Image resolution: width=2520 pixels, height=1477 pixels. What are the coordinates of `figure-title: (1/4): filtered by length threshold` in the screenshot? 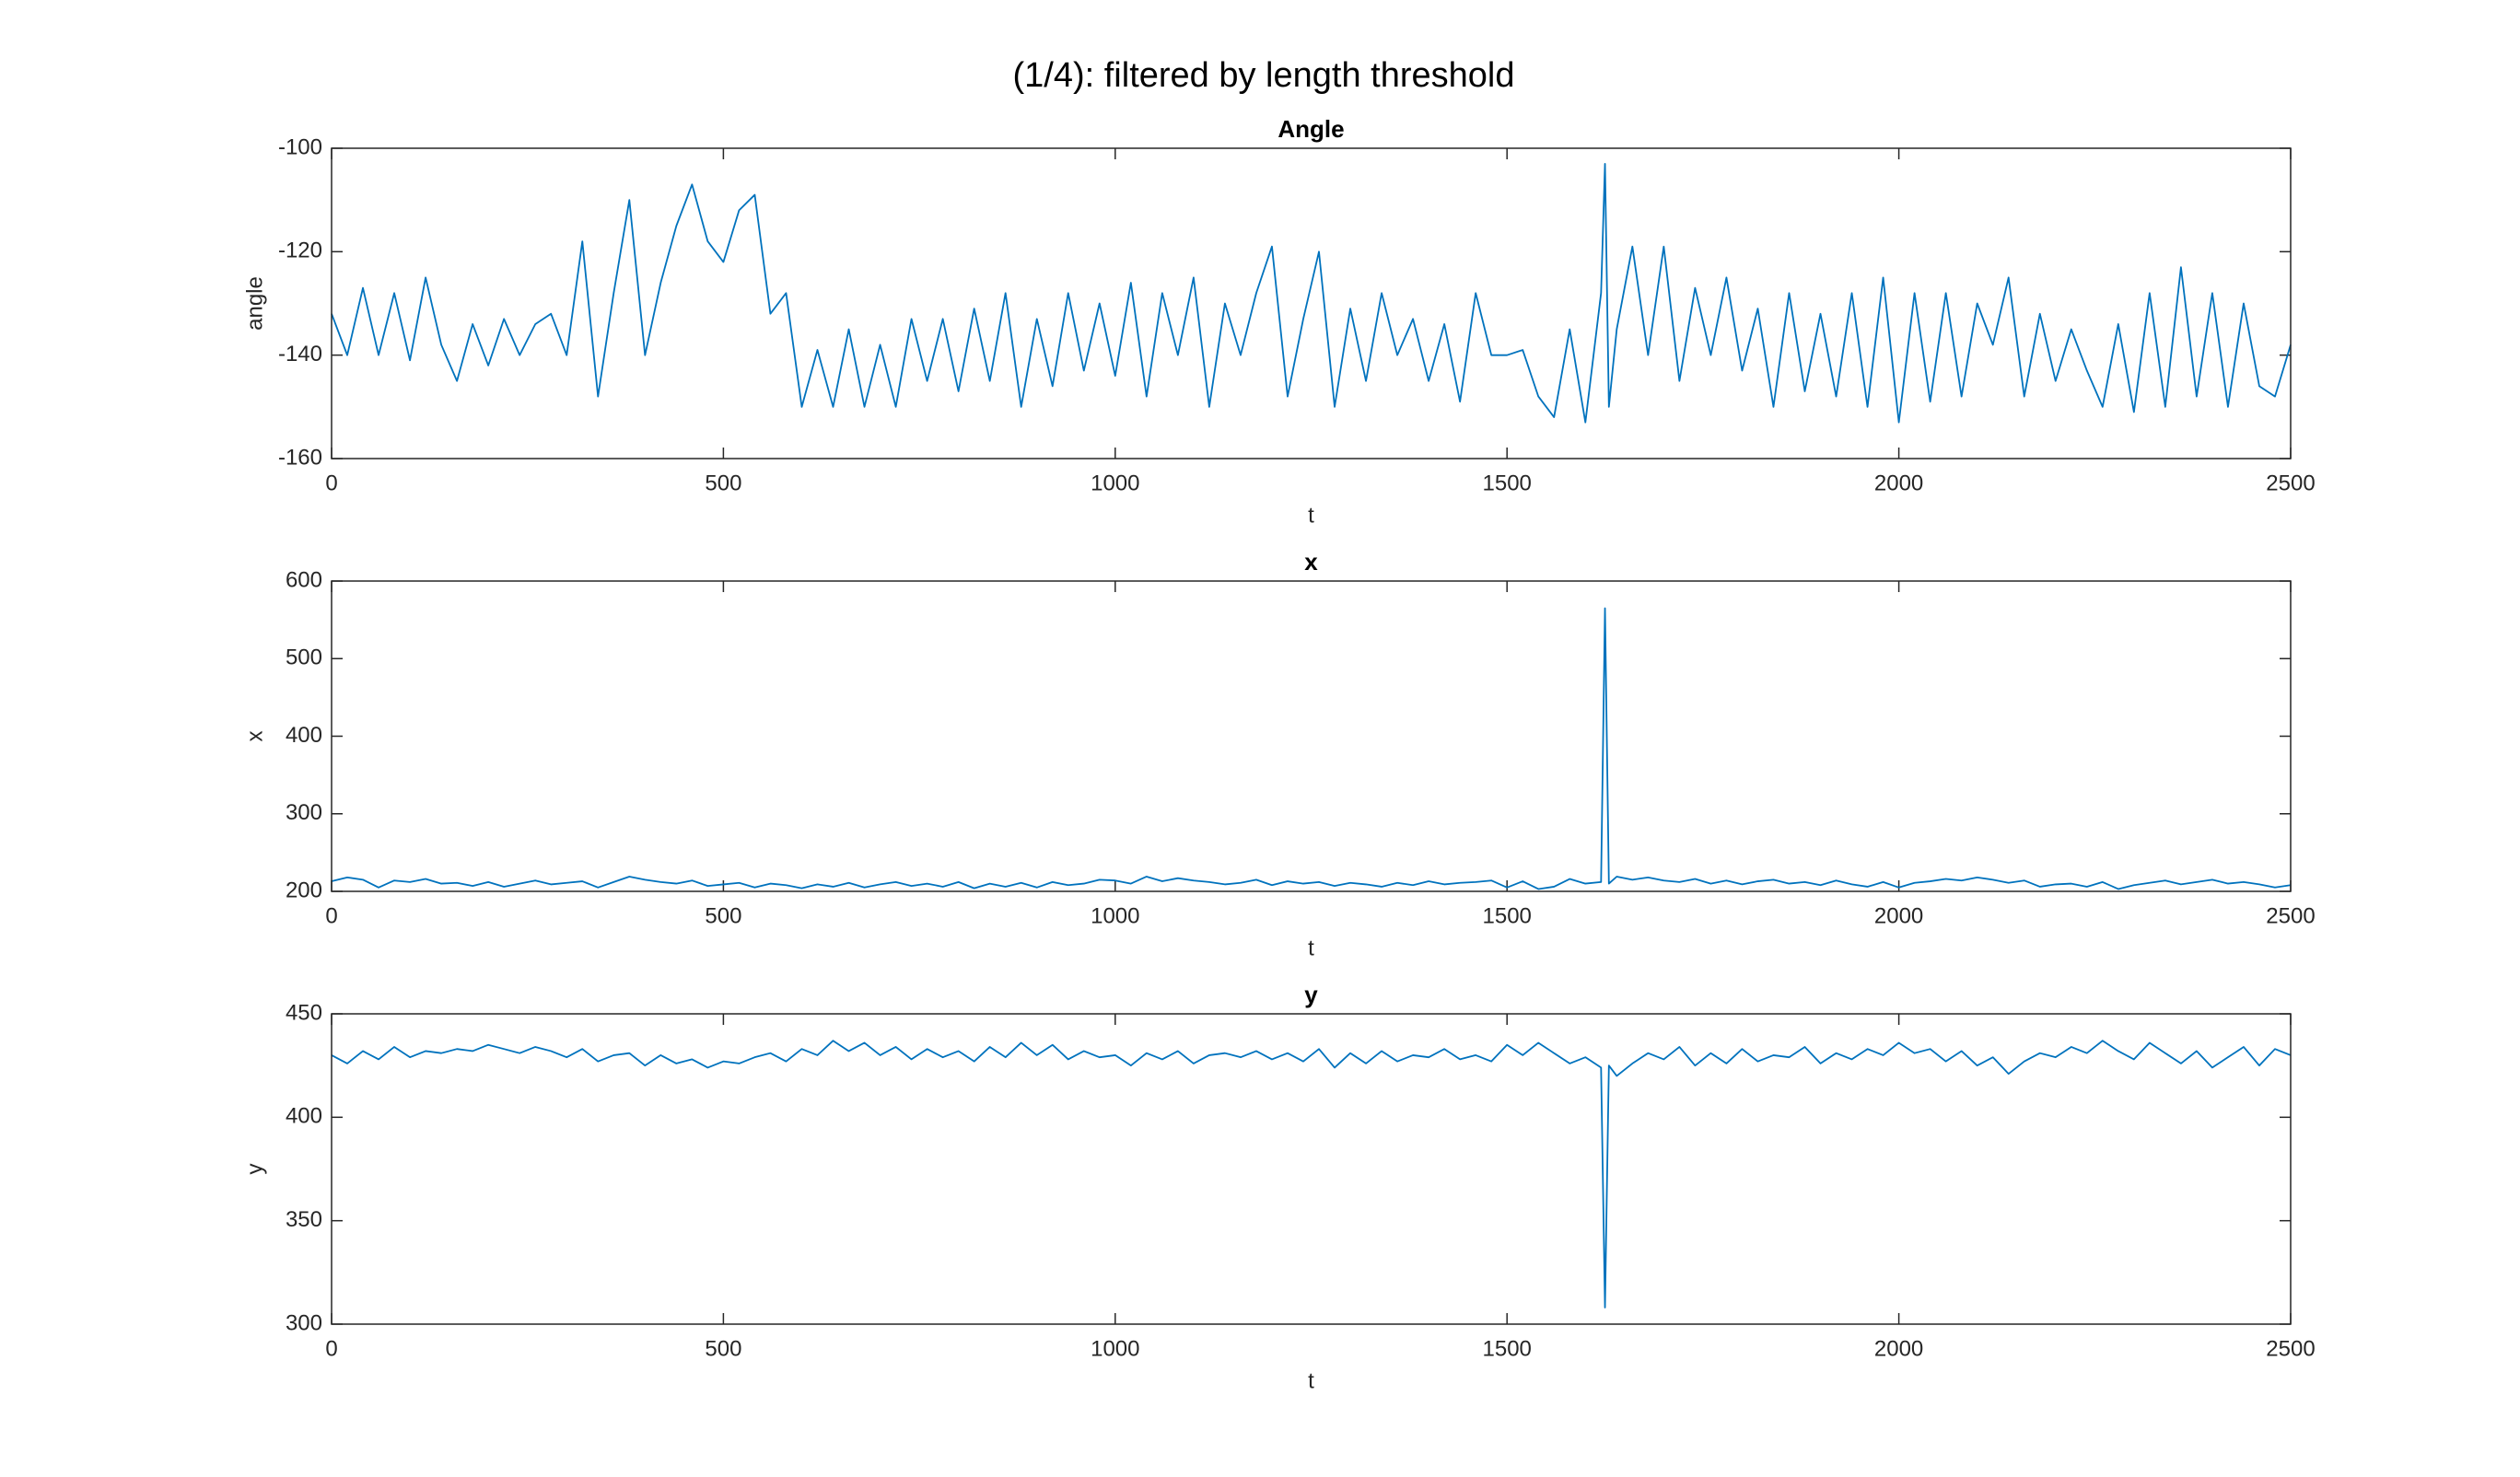 It's located at (1264, 75).